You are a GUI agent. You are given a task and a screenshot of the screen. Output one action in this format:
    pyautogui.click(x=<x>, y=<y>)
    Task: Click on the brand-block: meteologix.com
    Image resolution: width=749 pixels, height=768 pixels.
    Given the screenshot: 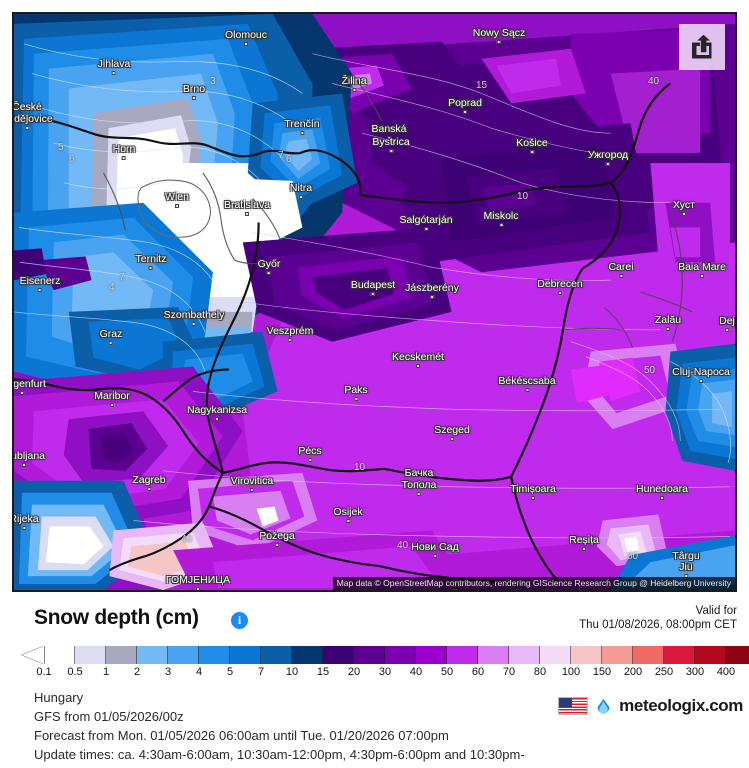 What is the action you would take?
    pyautogui.click(x=650, y=706)
    